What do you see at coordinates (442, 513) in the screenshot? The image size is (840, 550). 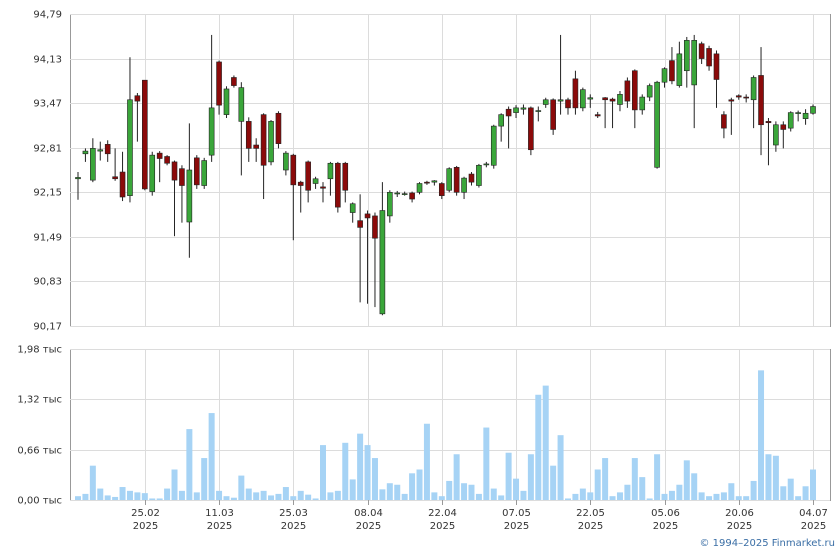 I see `x-tick-label: 22.04` at bounding box center [442, 513].